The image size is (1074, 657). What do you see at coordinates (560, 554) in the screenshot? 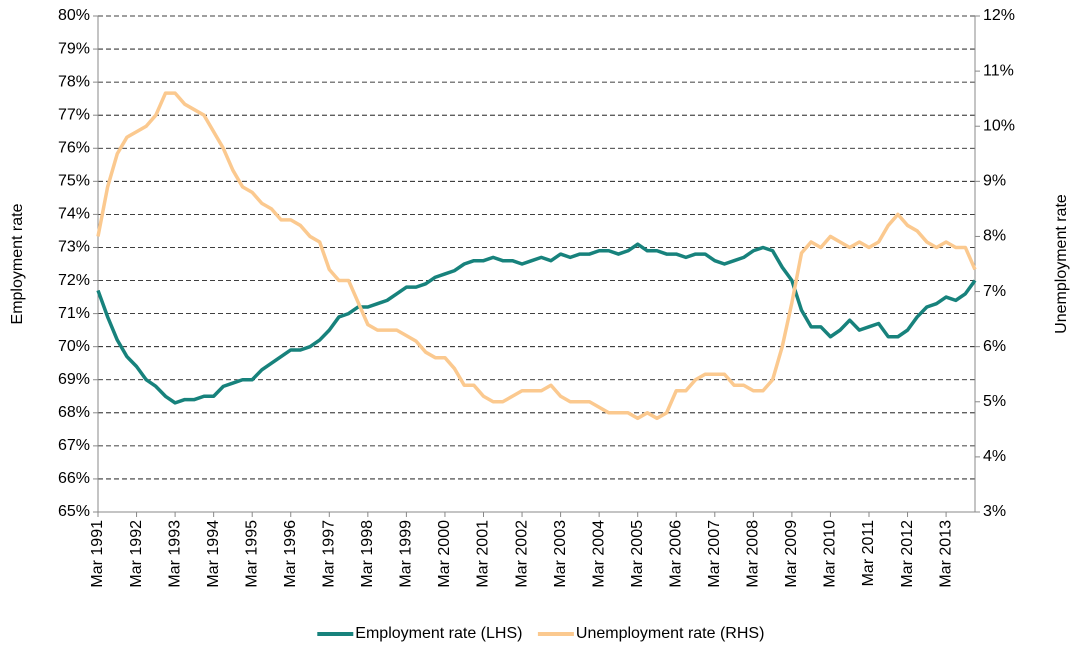
I see `x-tick-label: Mar 2003` at bounding box center [560, 554].